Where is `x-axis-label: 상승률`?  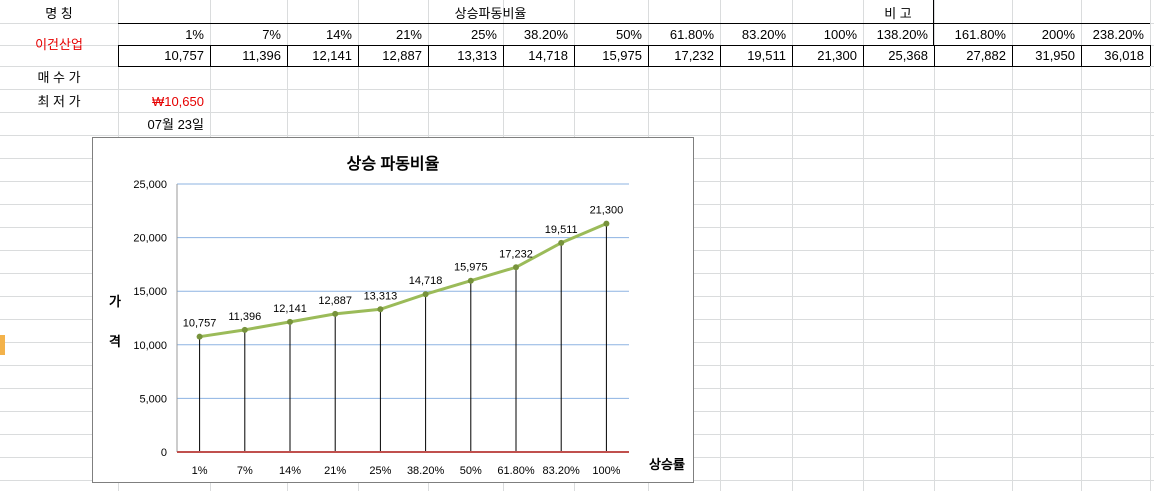 x-axis-label: 상승률 is located at coordinates (667, 464).